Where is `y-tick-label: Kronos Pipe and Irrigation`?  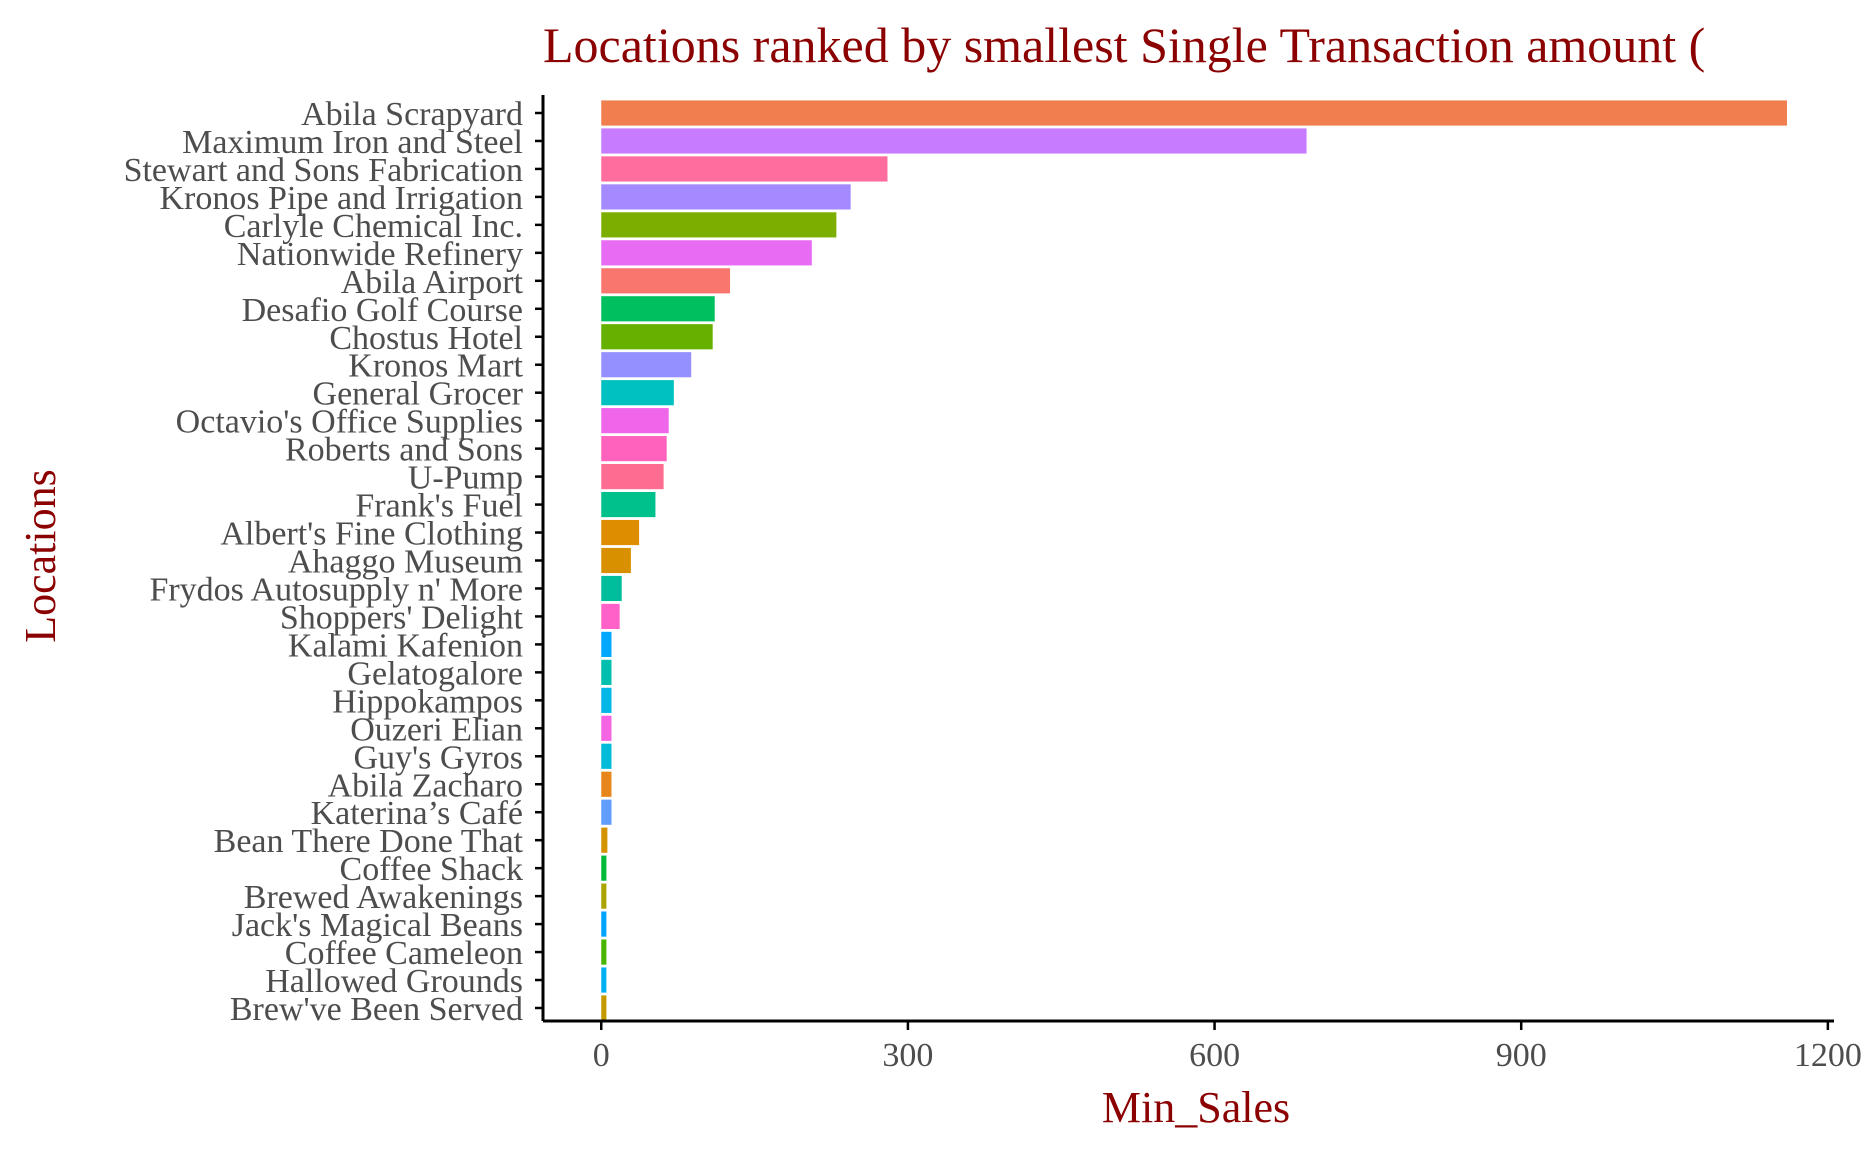 y-tick-label: Kronos Pipe and Irrigation is located at coordinates (341, 198).